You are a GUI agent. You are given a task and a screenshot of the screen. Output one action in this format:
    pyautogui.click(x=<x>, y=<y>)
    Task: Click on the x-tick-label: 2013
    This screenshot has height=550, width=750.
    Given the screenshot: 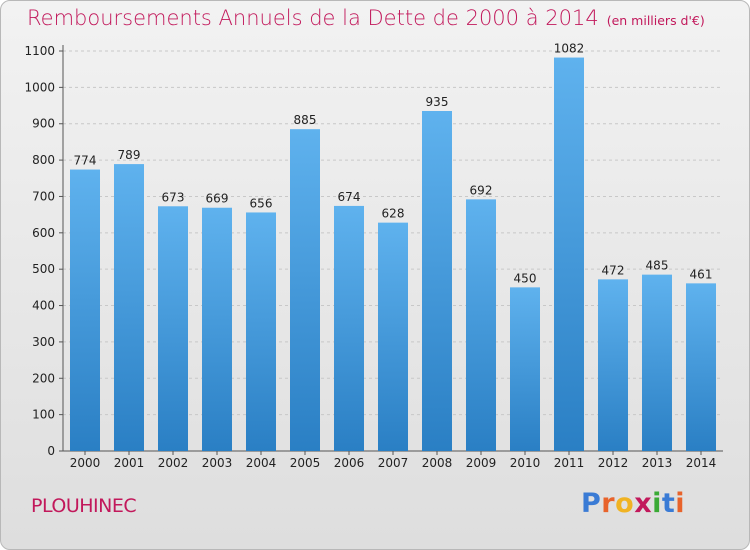 What is the action you would take?
    pyautogui.click(x=657, y=463)
    